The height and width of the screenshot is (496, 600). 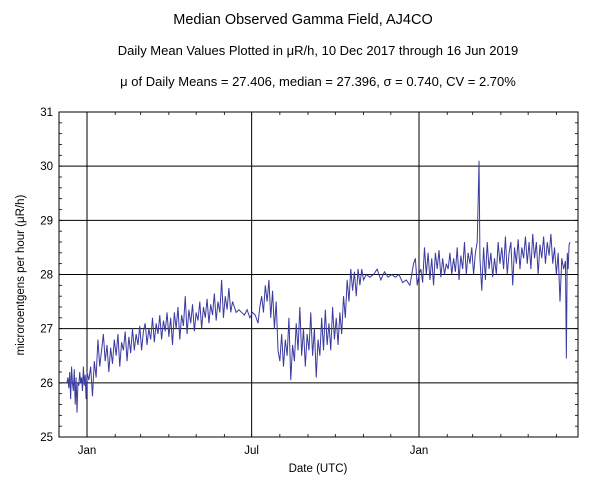 I want to click on y-tick-label: 28, so click(x=46, y=276).